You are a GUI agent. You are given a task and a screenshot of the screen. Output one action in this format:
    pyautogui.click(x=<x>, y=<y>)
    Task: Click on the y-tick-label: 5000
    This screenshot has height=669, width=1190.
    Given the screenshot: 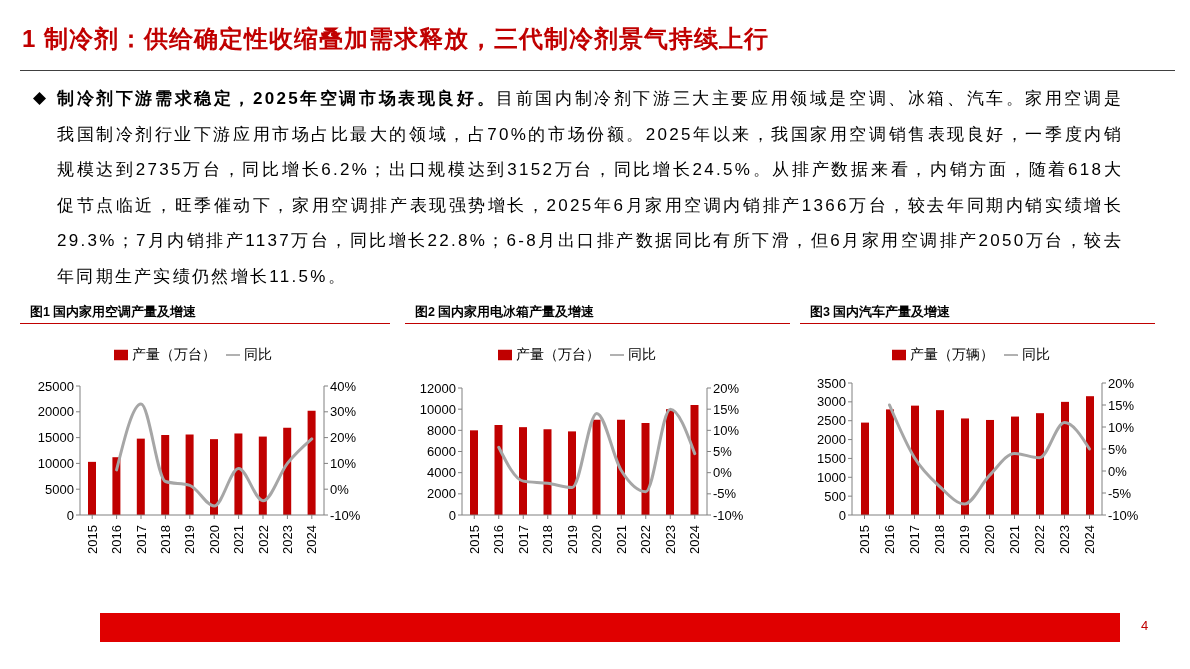 What is the action you would take?
    pyautogui.click(x=59, y=489)
    